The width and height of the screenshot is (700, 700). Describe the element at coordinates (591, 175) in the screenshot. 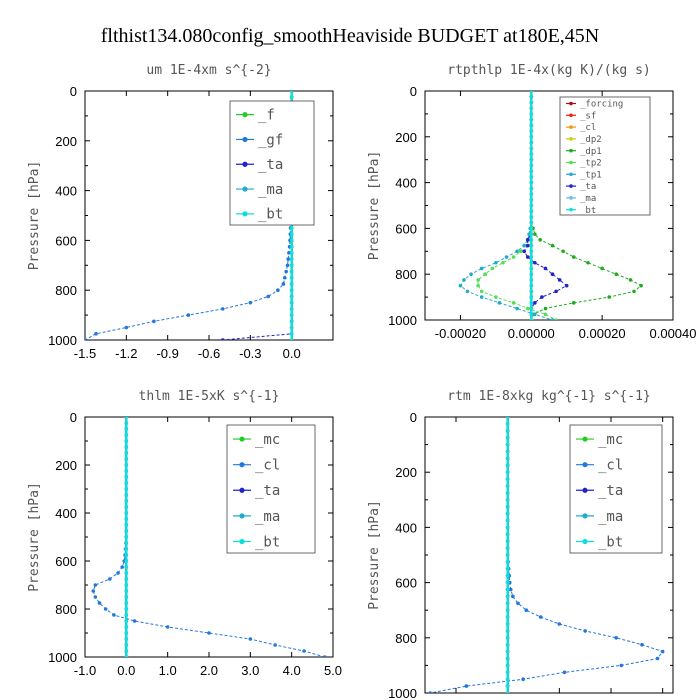

I see `legend-label: _tp1` at that location.